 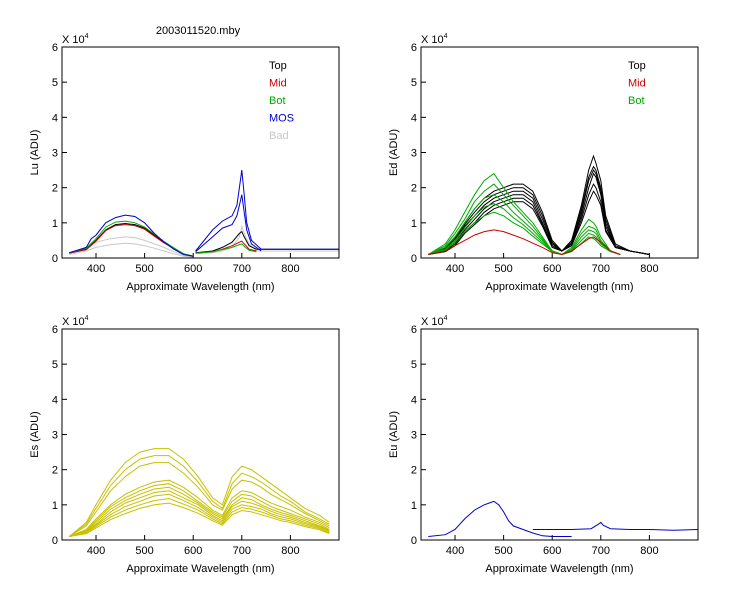 I want to click on y-axis-label: Es (ADU), so click(x=35, y=434).